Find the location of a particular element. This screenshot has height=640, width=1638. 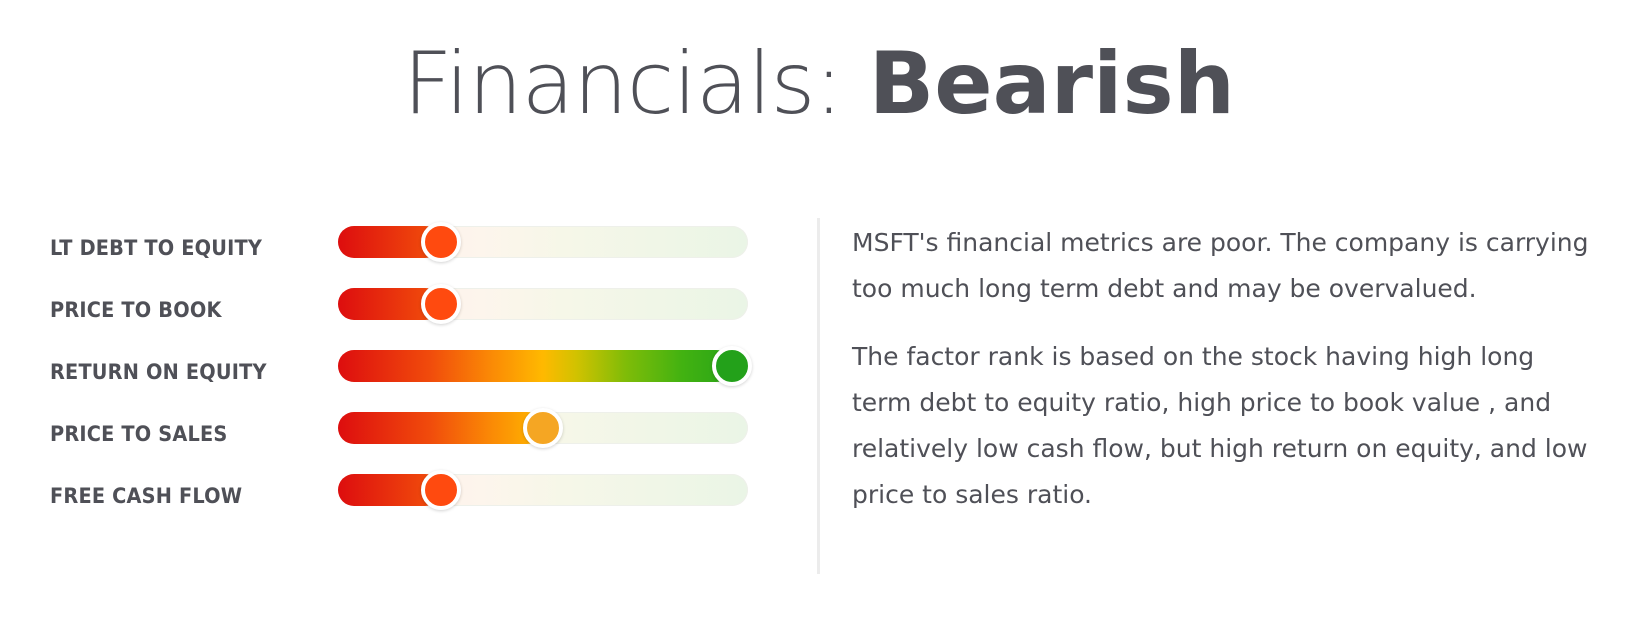

metric-row: LT DEBT TO EQUITY is located at coordinates (405, 253).